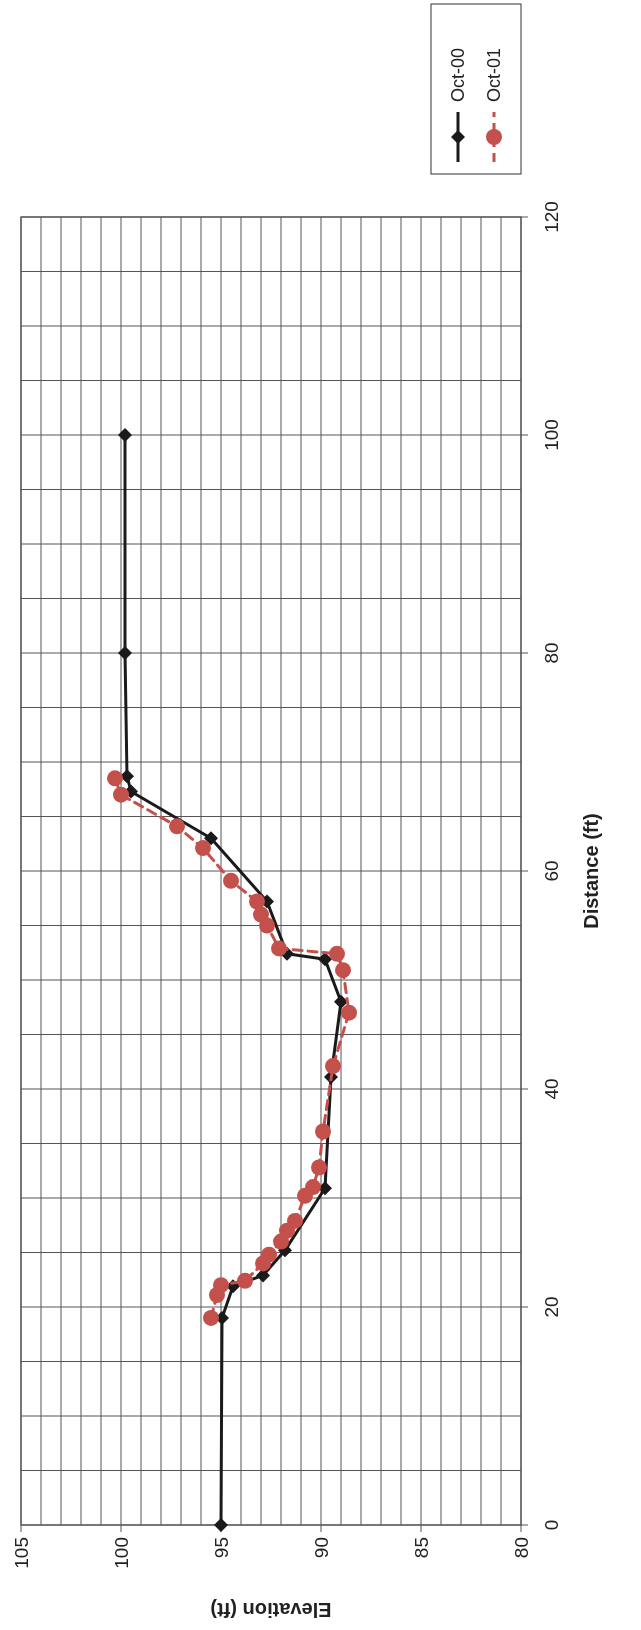 Image resolution: width=641 pixels, height=1630 pixels. Describe the element at coordinates (591, 871) in the screenshot. I see `y-axis-title: Distance (ft)` at that location.